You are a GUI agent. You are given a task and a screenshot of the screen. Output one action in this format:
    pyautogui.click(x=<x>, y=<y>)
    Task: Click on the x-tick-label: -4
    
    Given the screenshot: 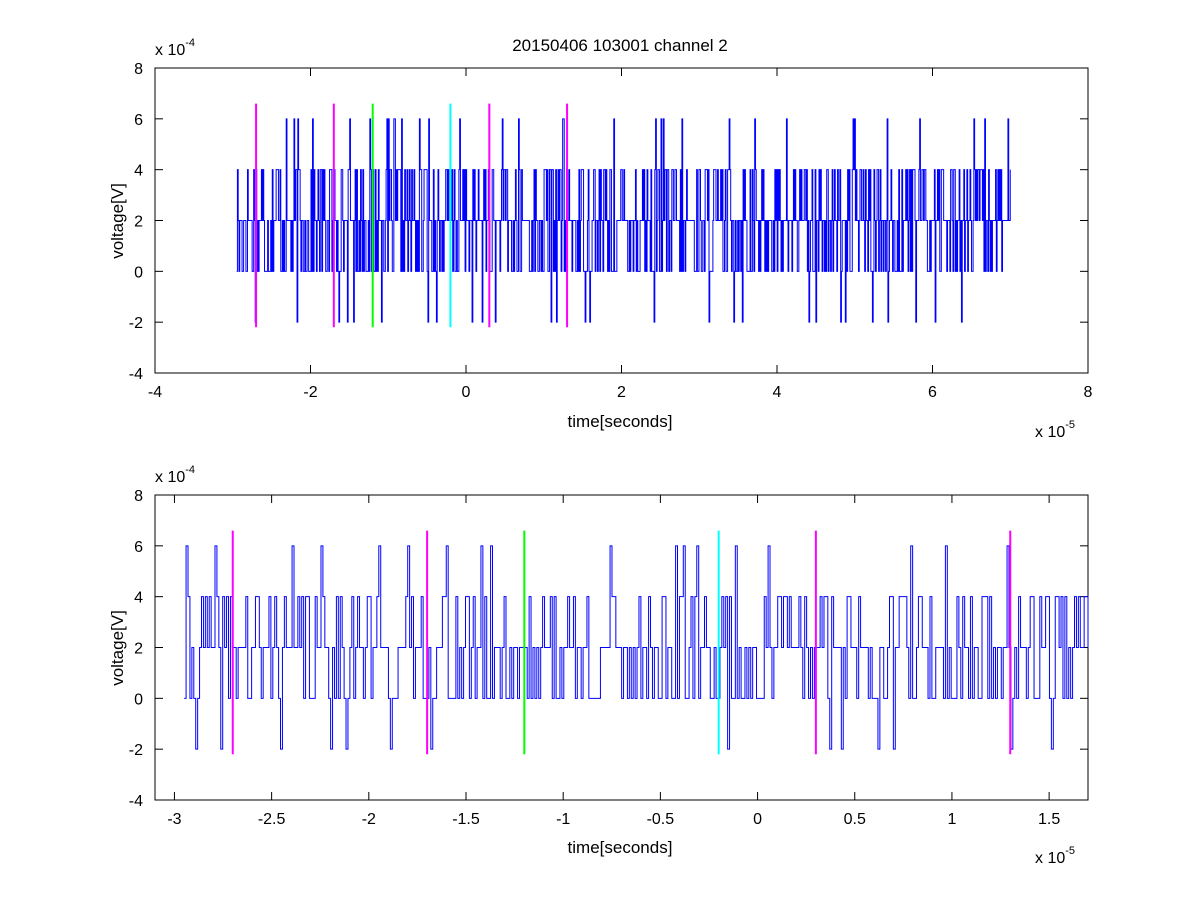 What is the action you would take?
    pyautogui.click(x=155, y=392)
    